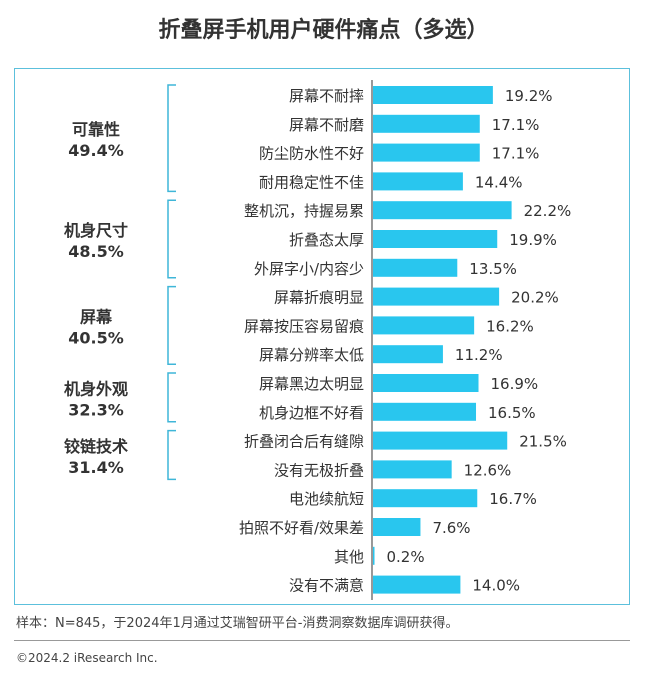  Describe the element at coordinates (309, 269) in the screenshot. I see `category-label: 外屏字小/内容少` at that location.